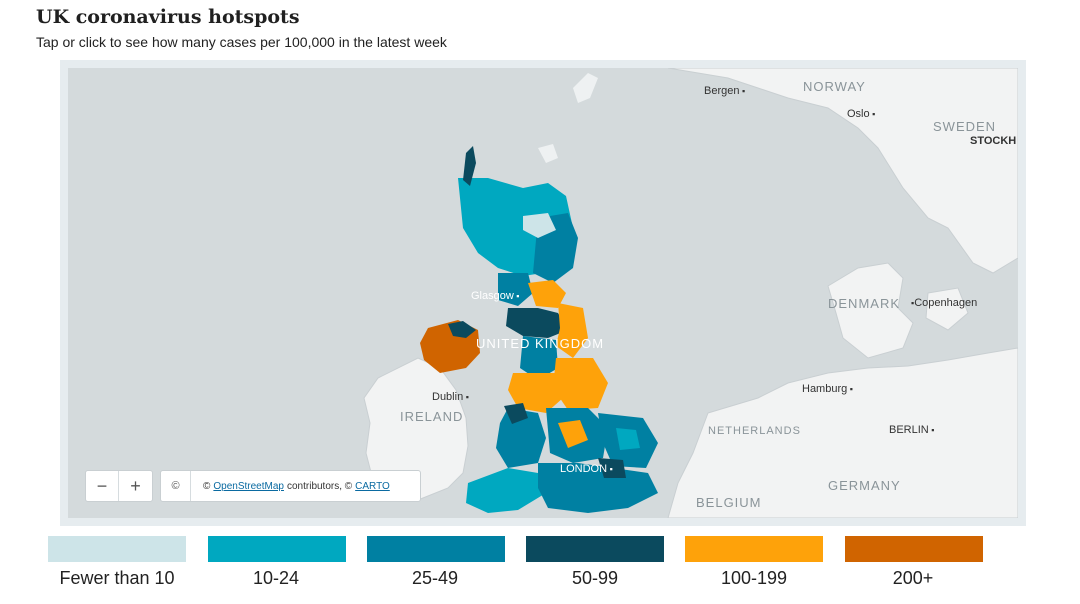 The height and width of the screenshot is (604, 1080). What do you see at coordinates (432, 416) in the screenshot?
I see `label-ireland: IRELAND` at bounding box center [432, 416].